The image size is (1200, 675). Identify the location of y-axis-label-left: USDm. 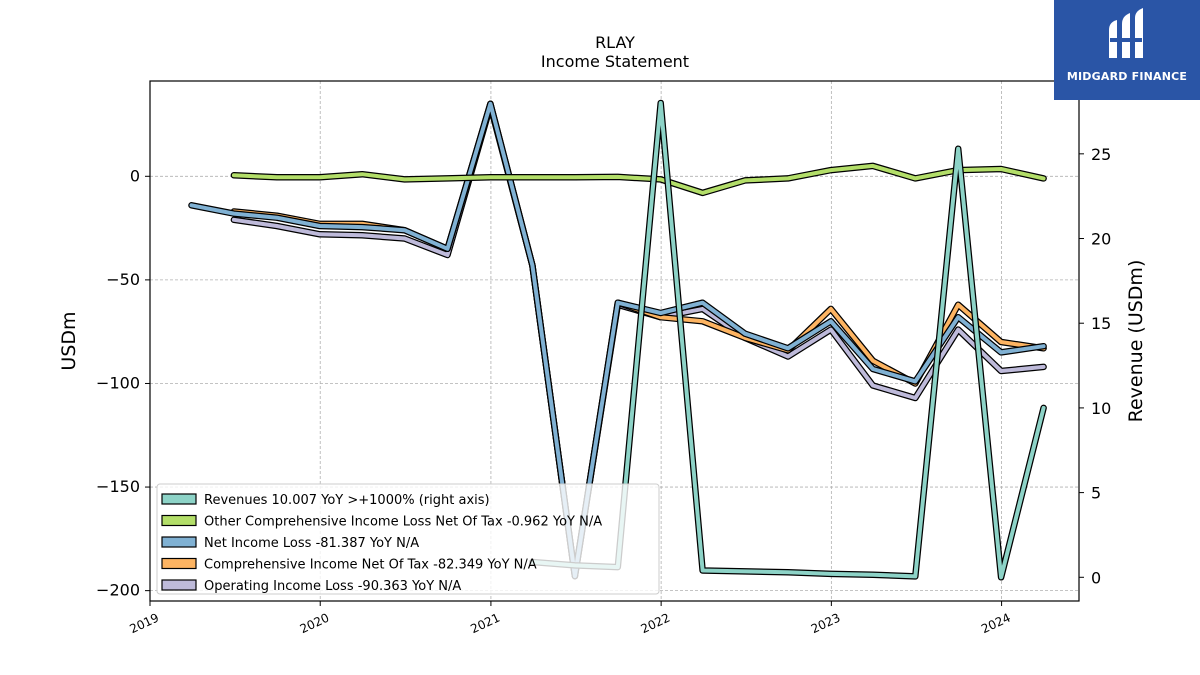
(69, 340).